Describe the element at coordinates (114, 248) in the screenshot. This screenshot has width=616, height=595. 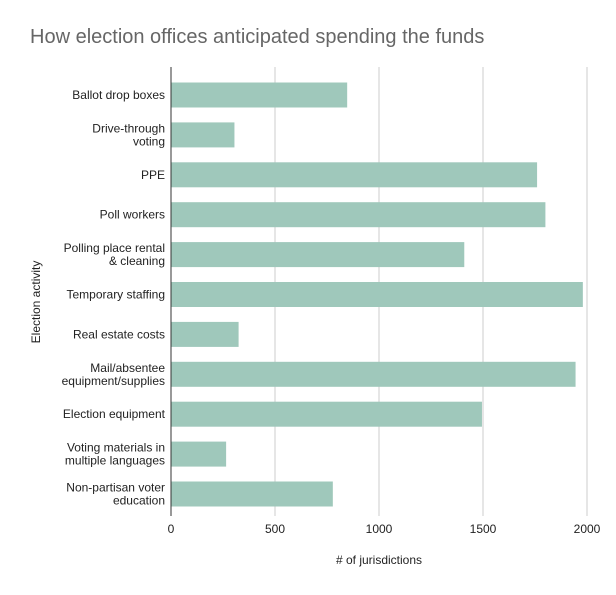
I see `category-label-line: Polling place rental` at that location.